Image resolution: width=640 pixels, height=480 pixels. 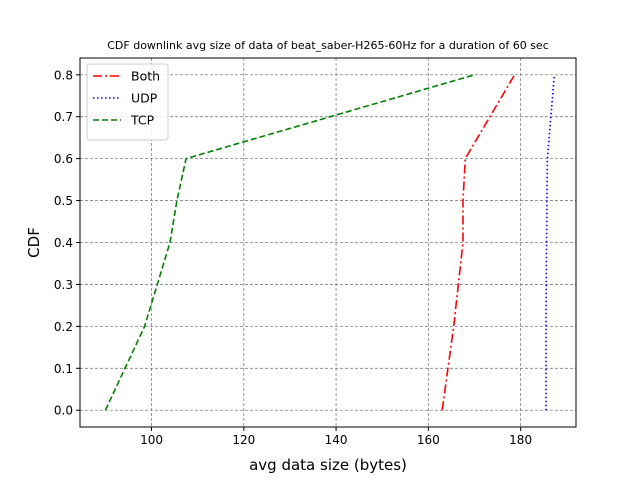 What do you see at coordinates (63, 327) in the screenshot?
I see `y-tick-label: 0.2` at bounding box center [63, 327].